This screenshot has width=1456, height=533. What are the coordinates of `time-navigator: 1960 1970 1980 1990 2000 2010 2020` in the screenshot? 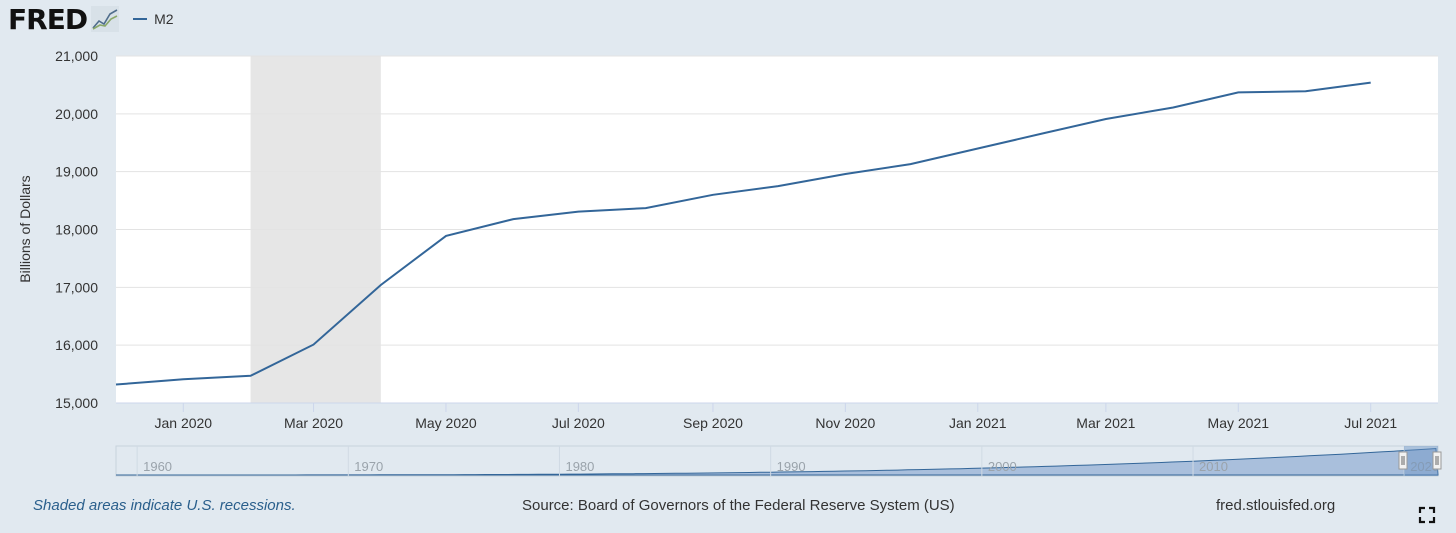 It's located at (778, 461).